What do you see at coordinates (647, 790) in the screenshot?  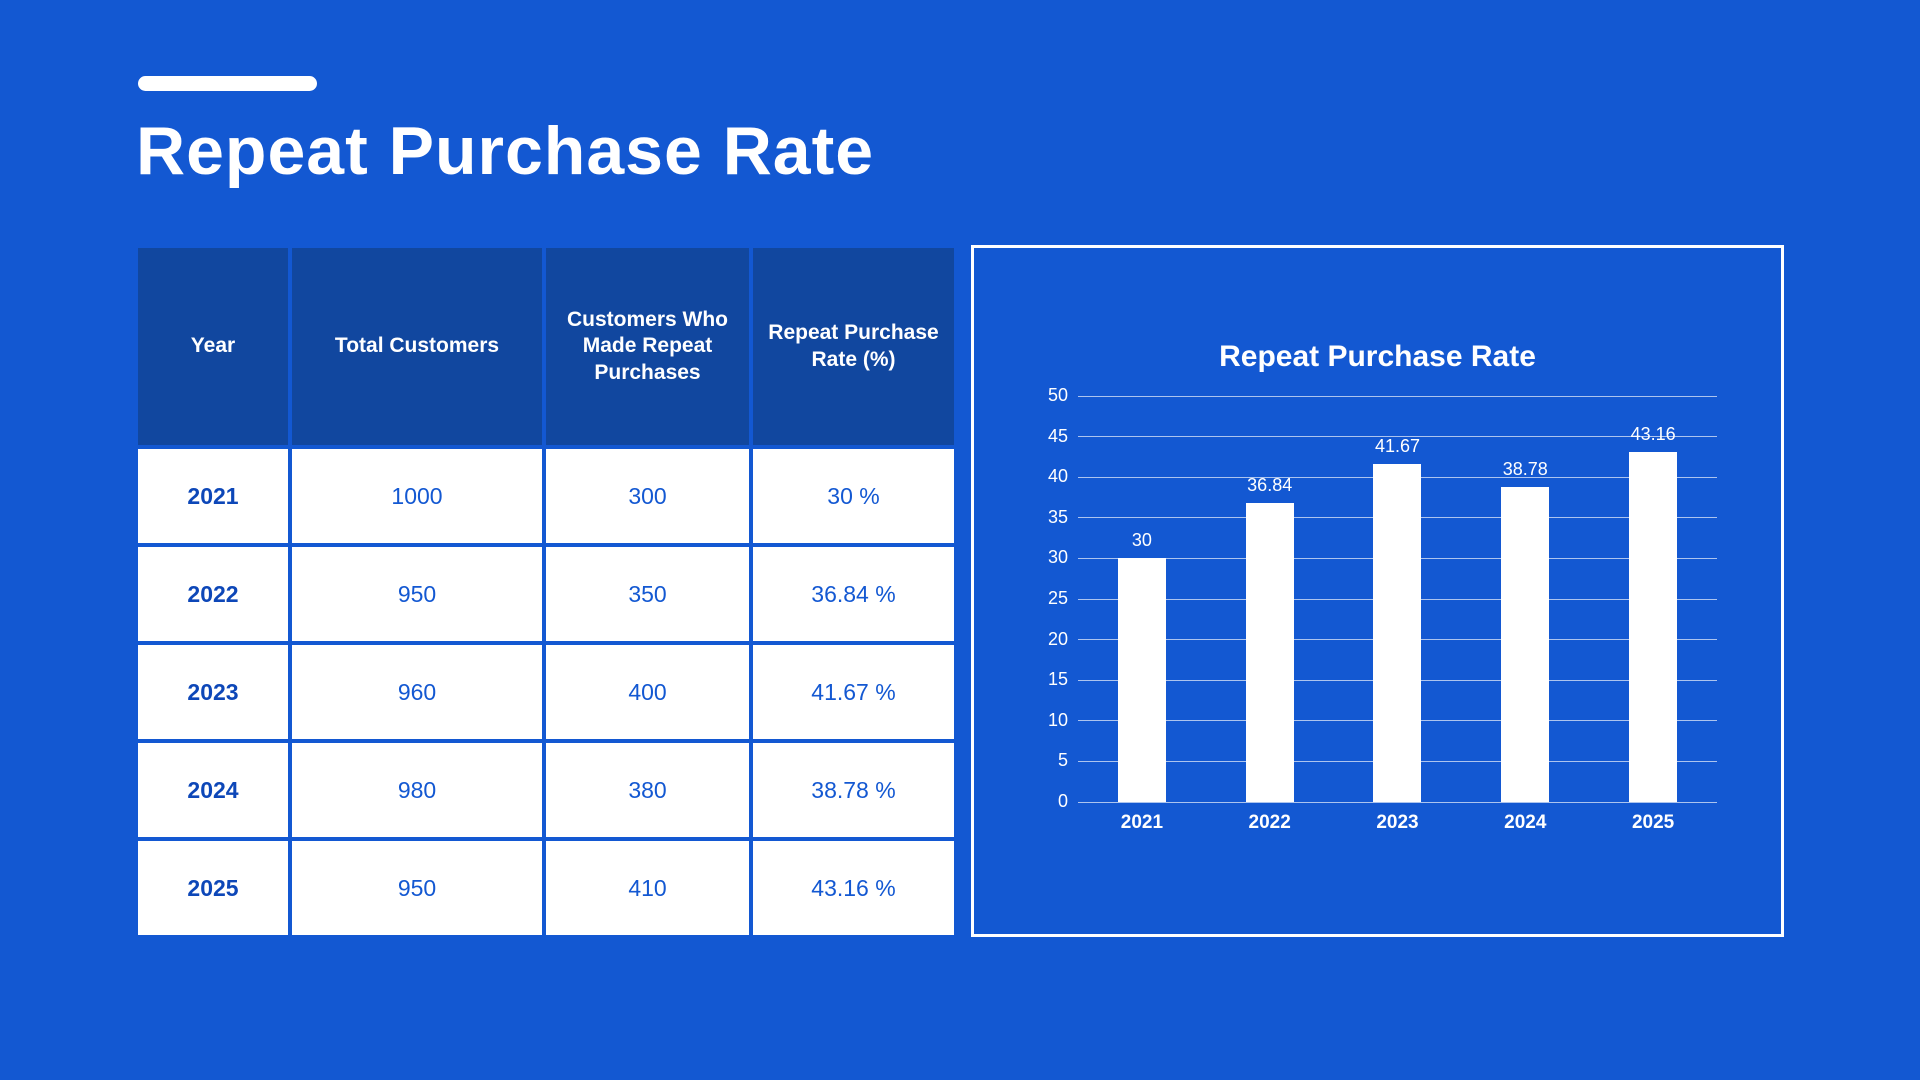 I see `table-cell: 380` at bounding box center [647, 790].